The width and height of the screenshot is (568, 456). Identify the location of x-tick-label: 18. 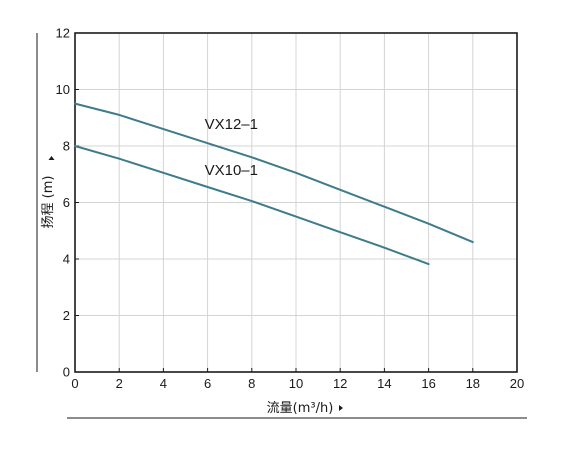
(473, 383).